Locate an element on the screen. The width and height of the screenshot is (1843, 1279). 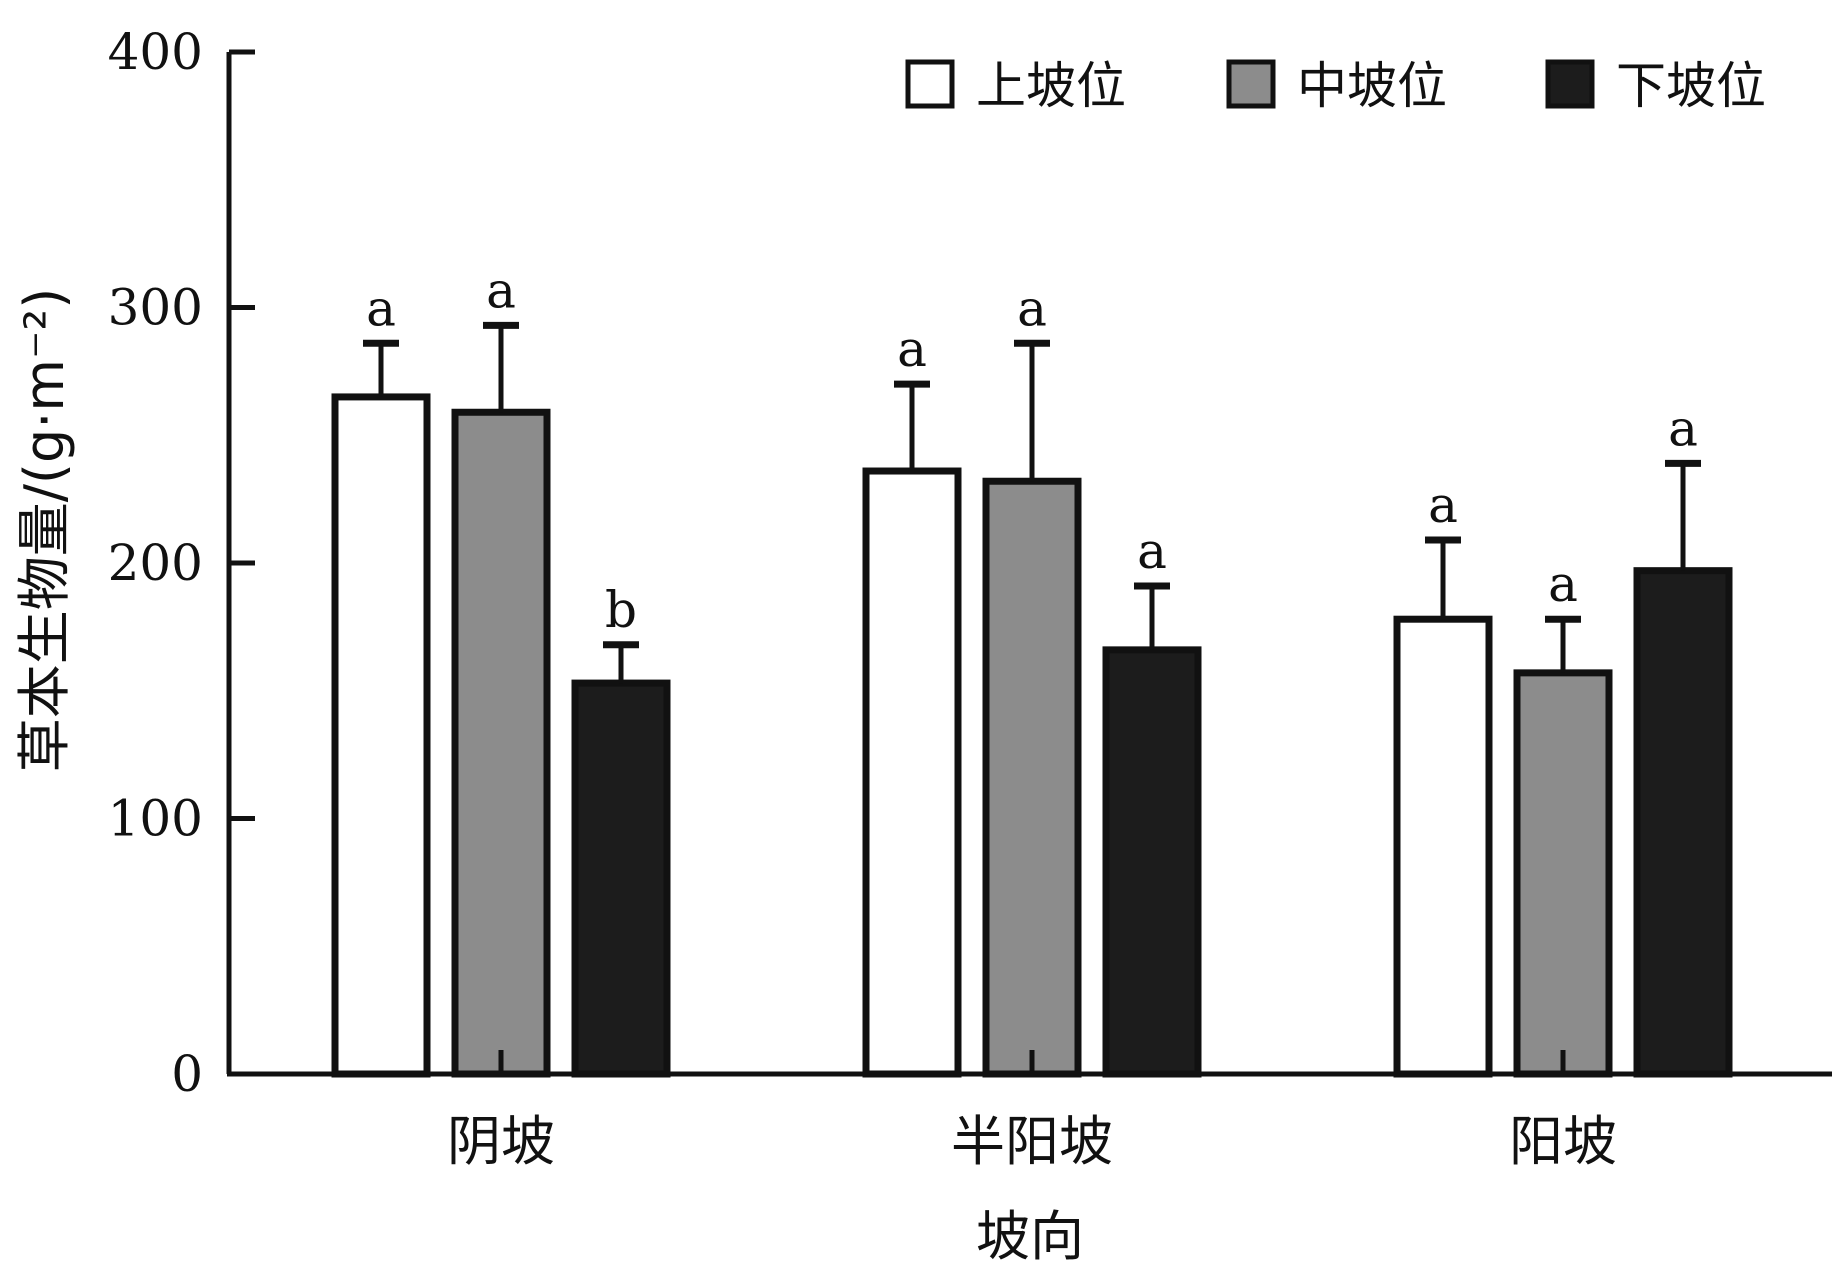
legend: 上坡位 中坡位 下坡位 is located at coordinates (1335, 86).